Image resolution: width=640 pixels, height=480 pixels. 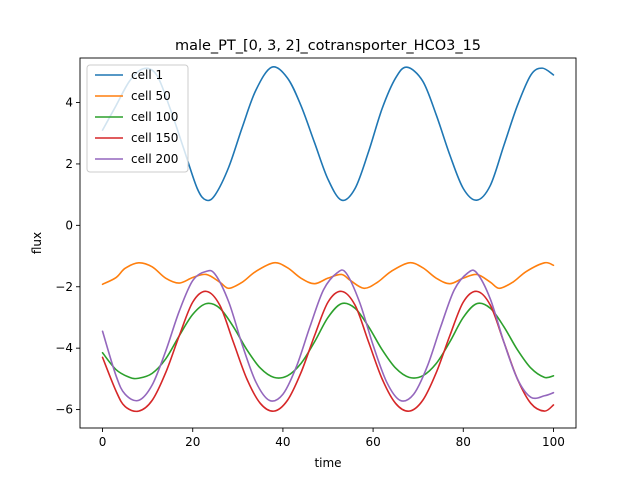 I want to click on x-tick-label: 20, so click(x=192, y=442).